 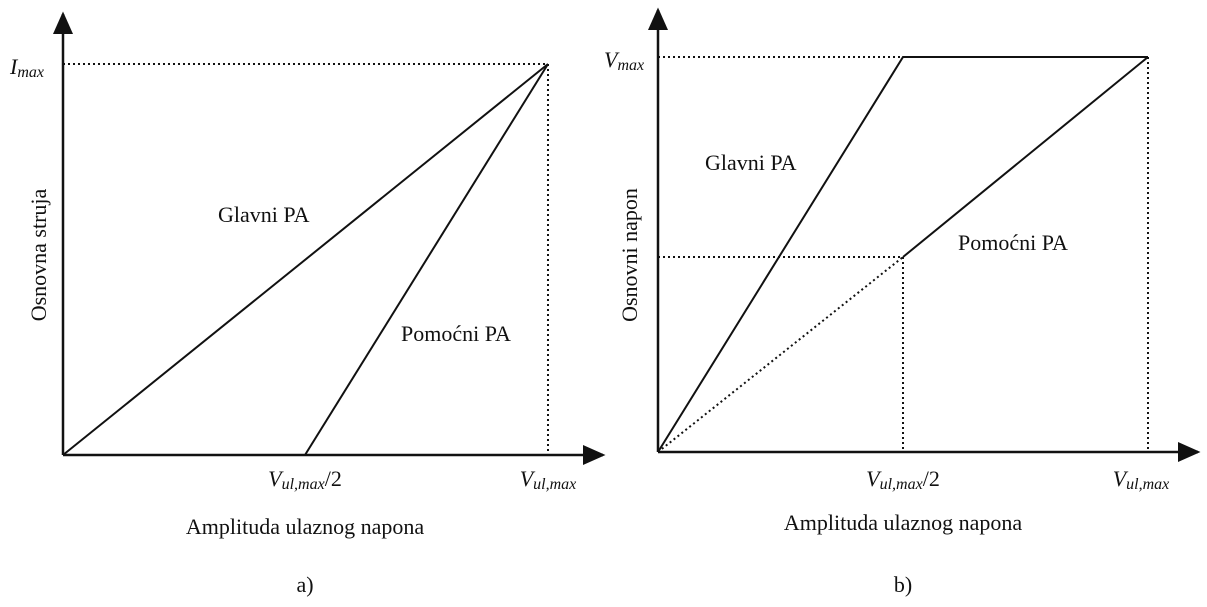 I want to click on caption: a), so click(x=304, y=584).